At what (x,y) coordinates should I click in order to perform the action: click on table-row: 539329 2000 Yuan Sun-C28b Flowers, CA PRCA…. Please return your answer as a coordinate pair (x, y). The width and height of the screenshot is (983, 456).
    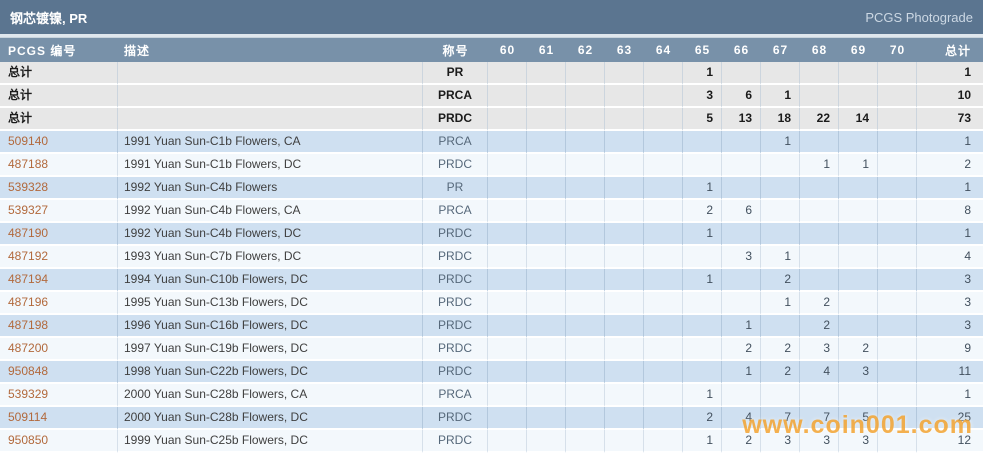
    Looking at the image, I should click on (491, 395).